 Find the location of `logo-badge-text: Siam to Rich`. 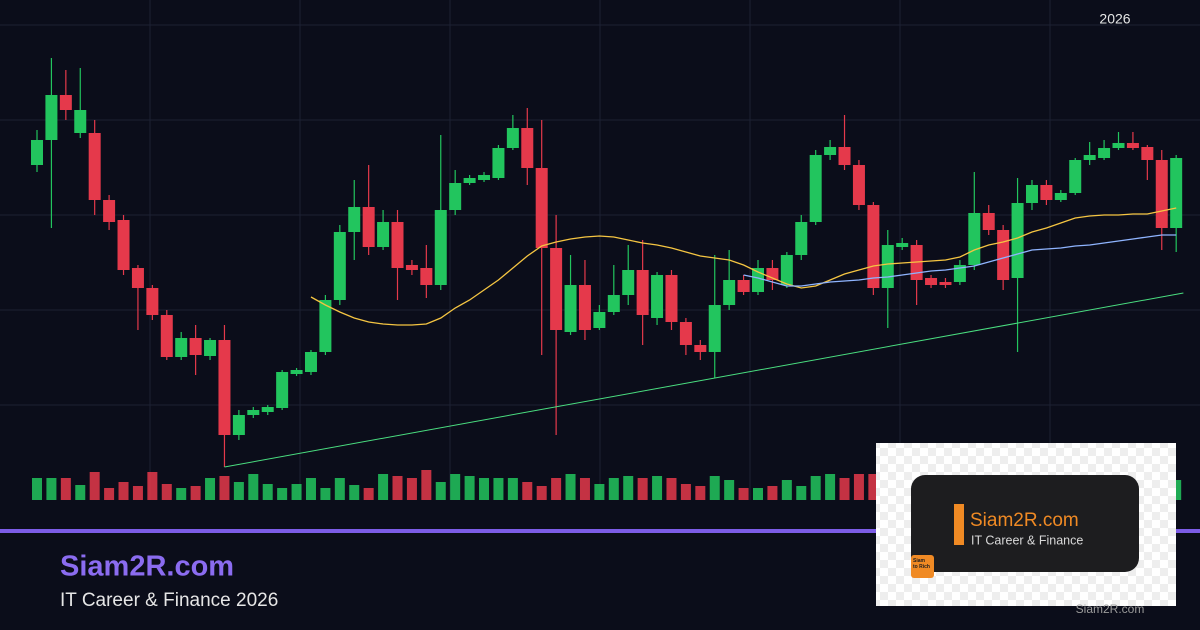

logo-badge-text: Siam to Rich is located at coordinates (921, 564).